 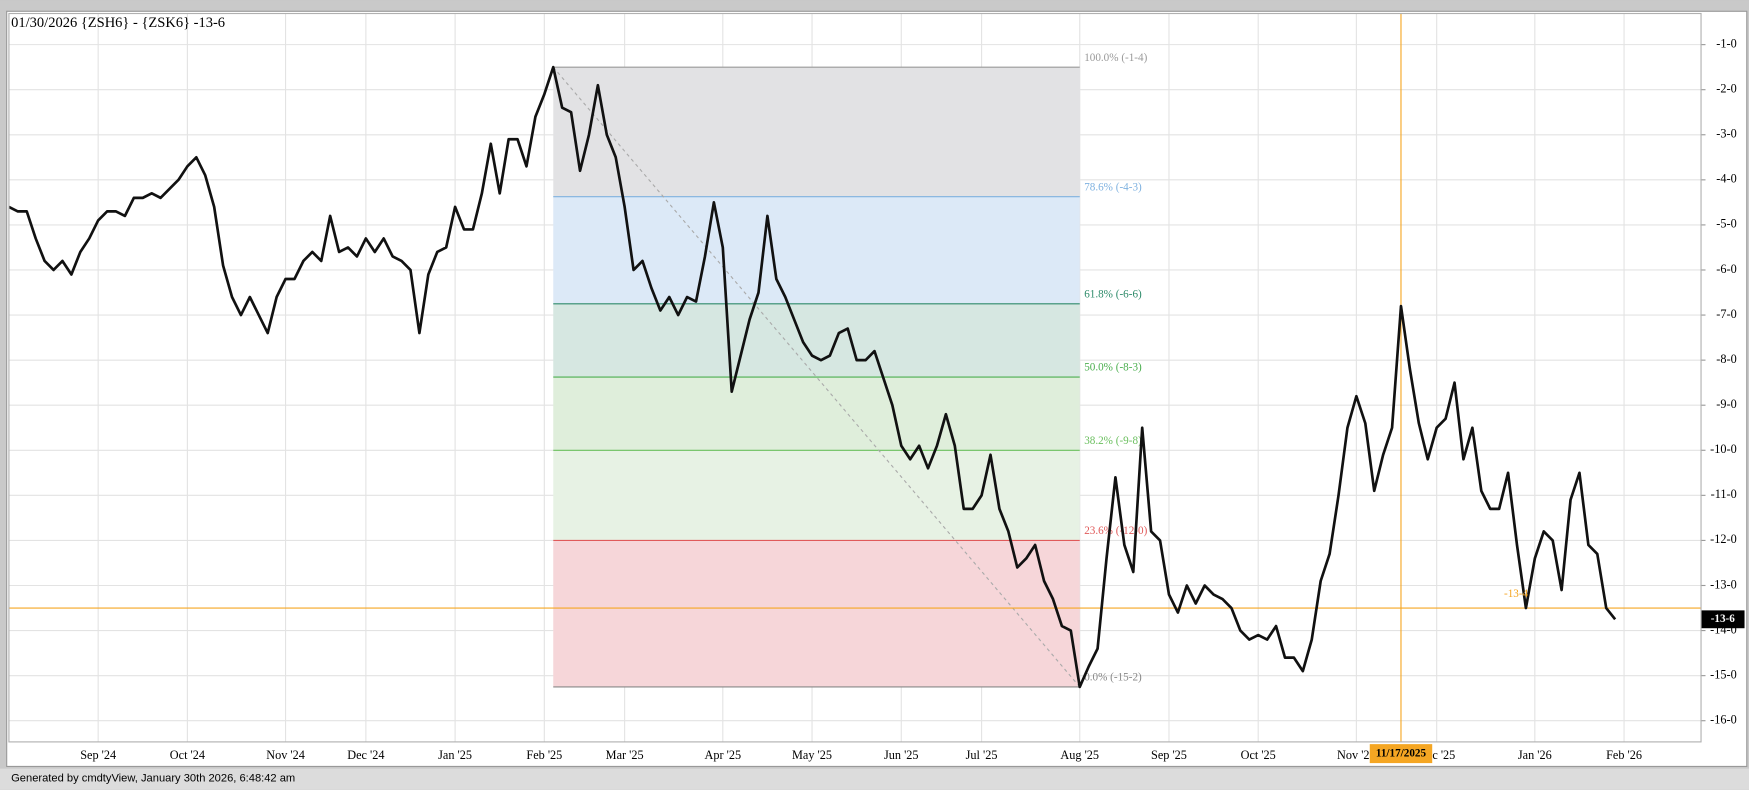 I want to click on x-tick-label: Oct '25, so click(x=1258, y=755).